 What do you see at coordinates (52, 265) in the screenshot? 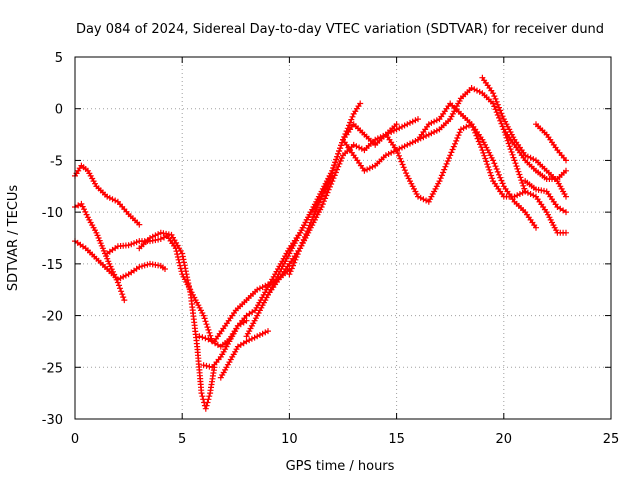
I see `y-tick-label: -15` at bounding box center [52, 265].